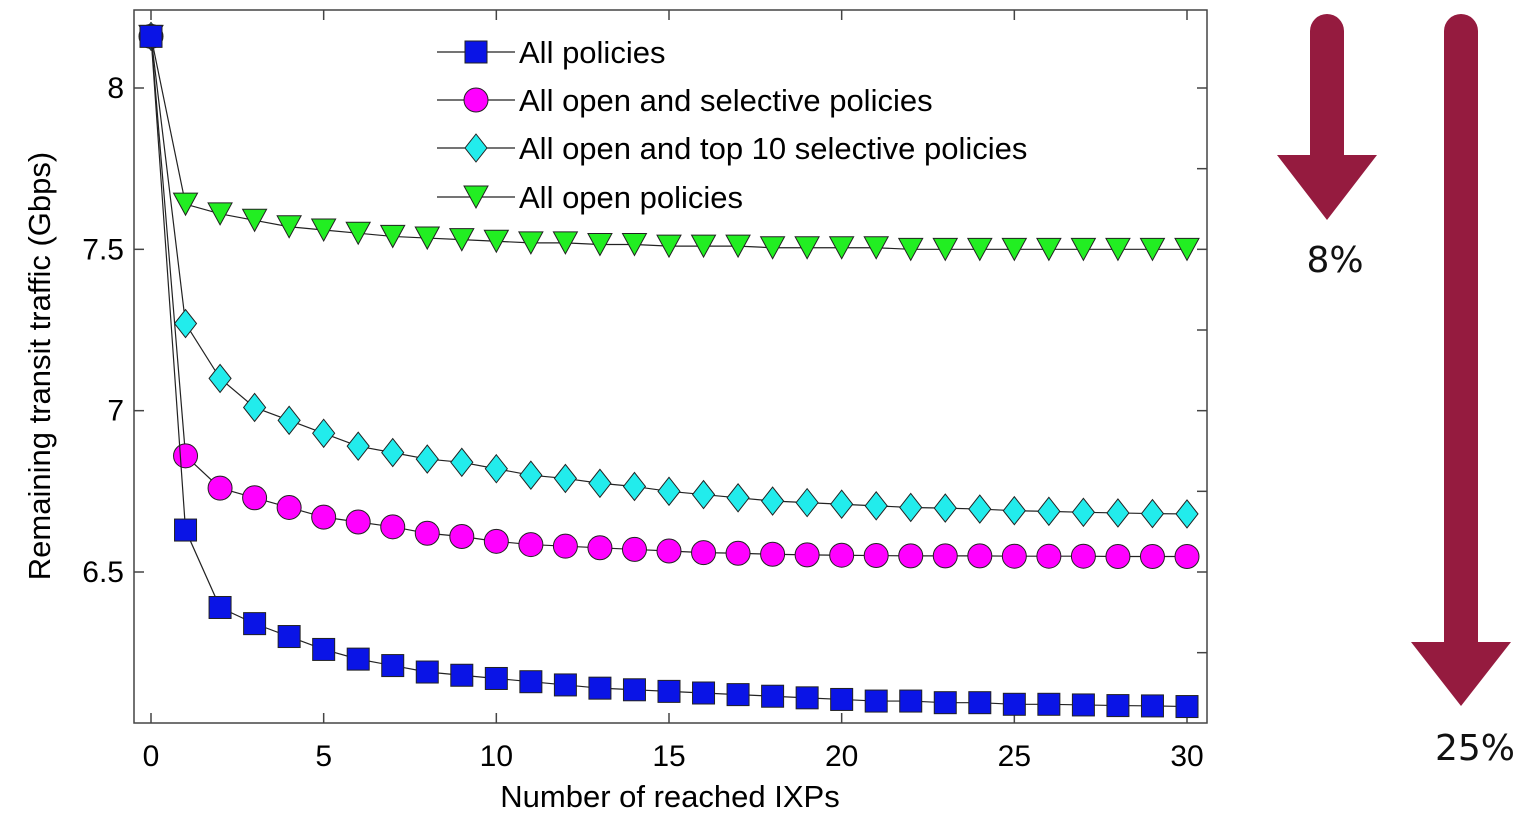 The height and width of the screenshot is (815, 1532). I want to click on legend-label: All open policies, so click(631, 197).